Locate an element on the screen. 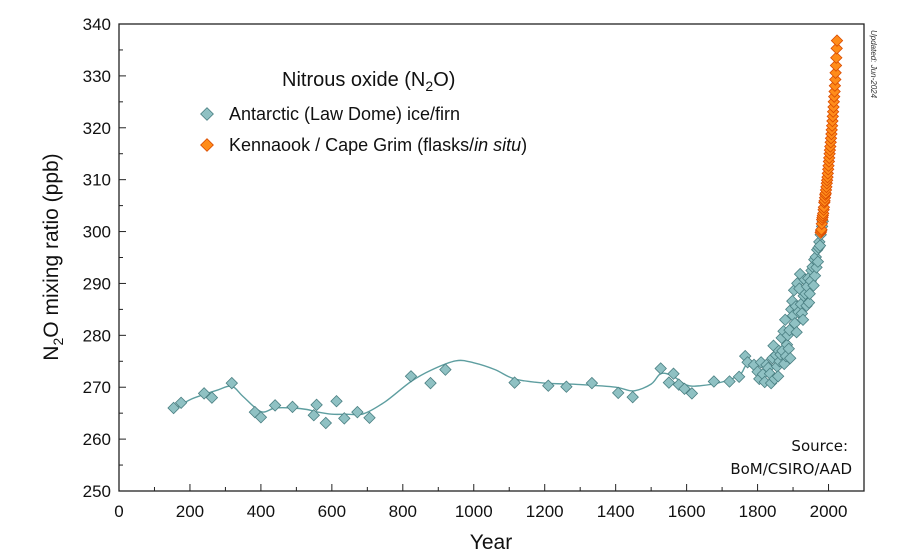 Image resolution: width=921 pixels, height=560 pixels. y-tick-label: 260 is located at coordinates (97, 439).